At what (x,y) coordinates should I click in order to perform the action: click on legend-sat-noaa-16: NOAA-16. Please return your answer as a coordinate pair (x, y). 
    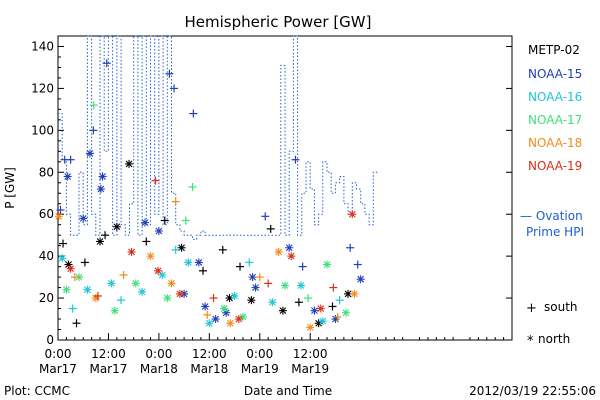
    Looking at the image, I should click on (555, 97).